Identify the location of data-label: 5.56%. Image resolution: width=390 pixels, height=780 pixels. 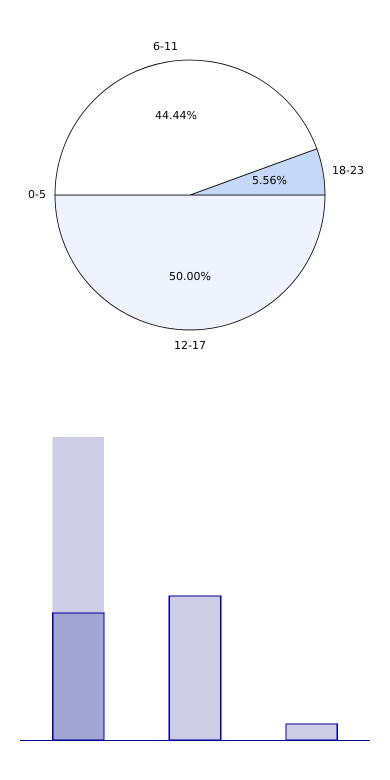
(269, 180).